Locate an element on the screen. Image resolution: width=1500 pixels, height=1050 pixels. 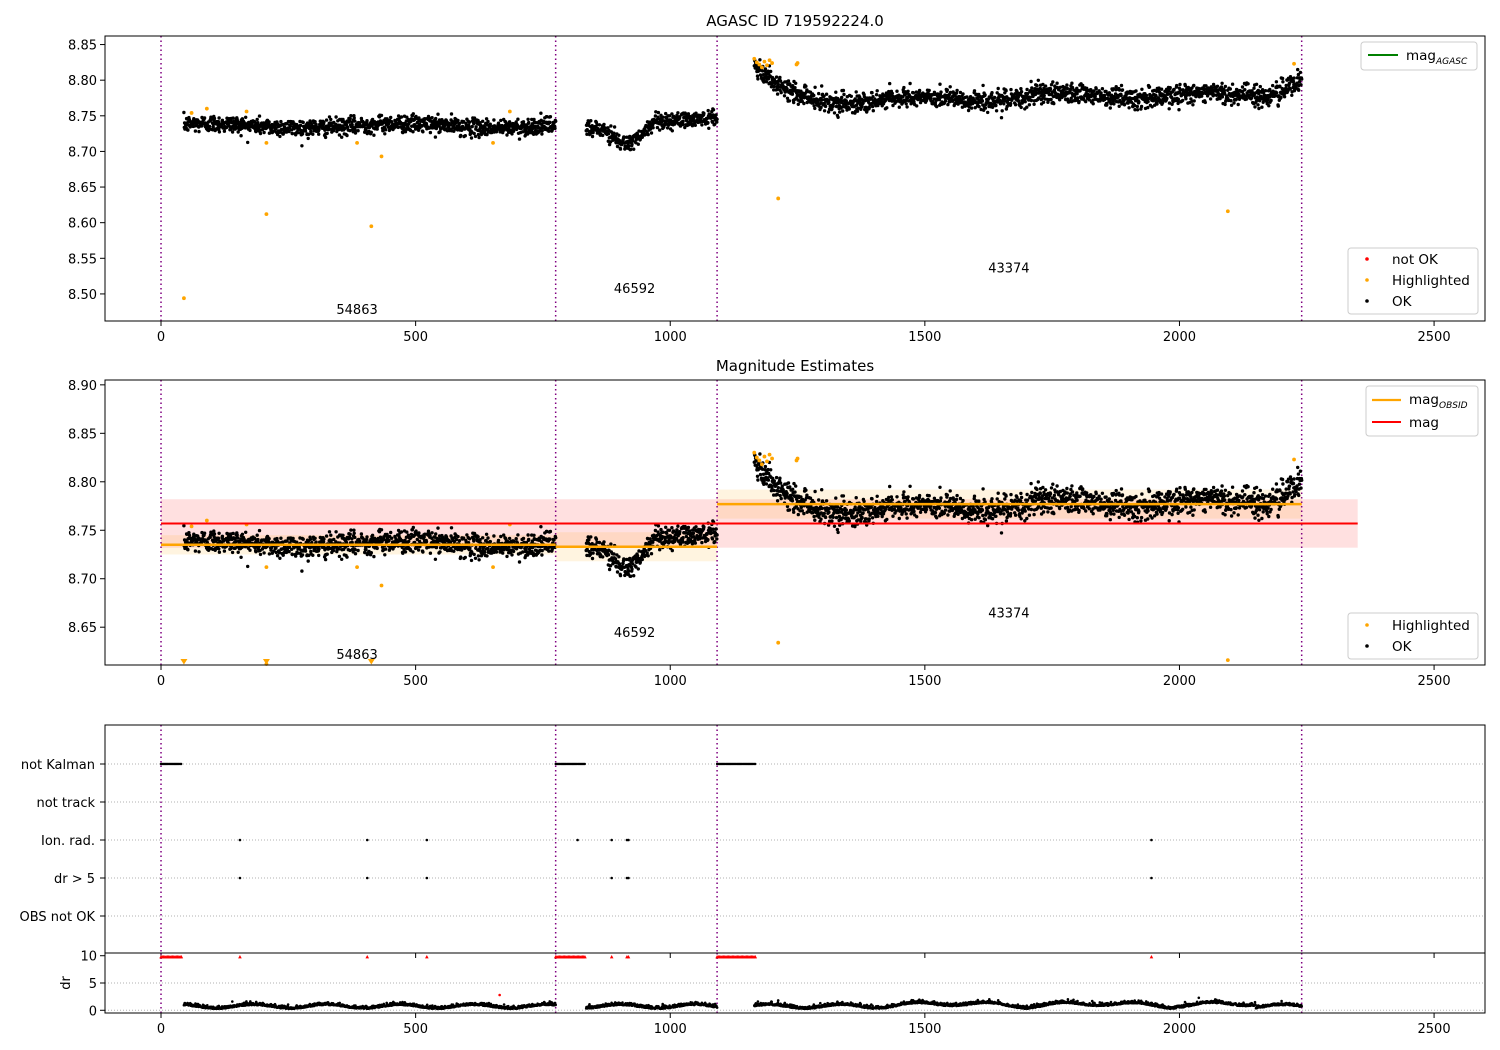
obsid-label: 46592 is located at coordinates (634, 289).